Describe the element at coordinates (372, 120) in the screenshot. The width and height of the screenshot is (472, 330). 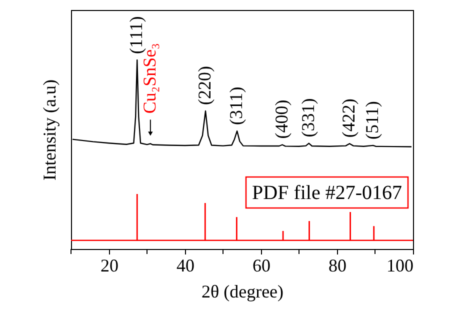
I see `annotation: (511)` at that location.